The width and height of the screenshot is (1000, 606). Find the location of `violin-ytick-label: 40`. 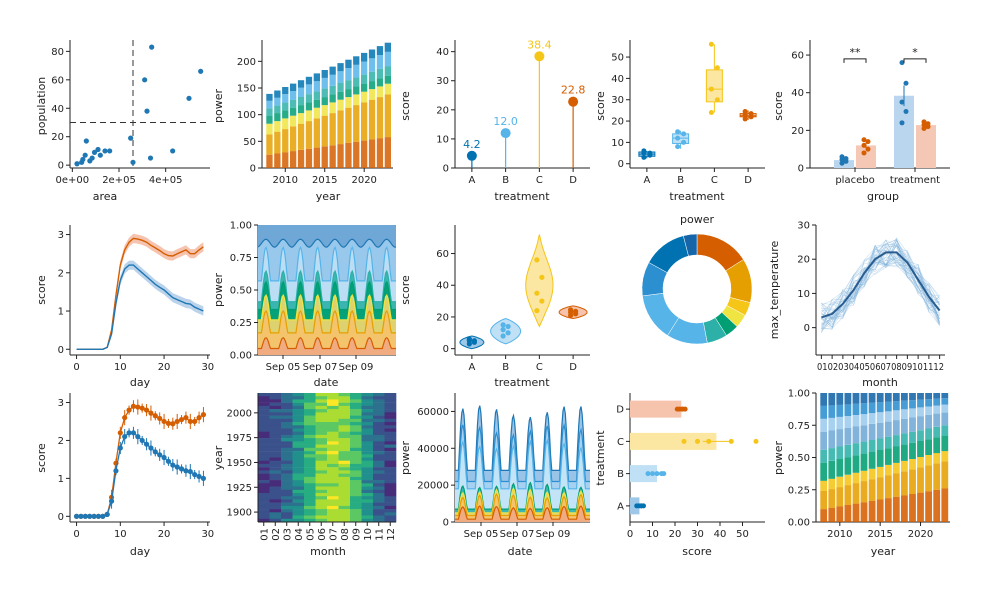

violin-ytick-label: 40 is located at coordinates (442, 286).